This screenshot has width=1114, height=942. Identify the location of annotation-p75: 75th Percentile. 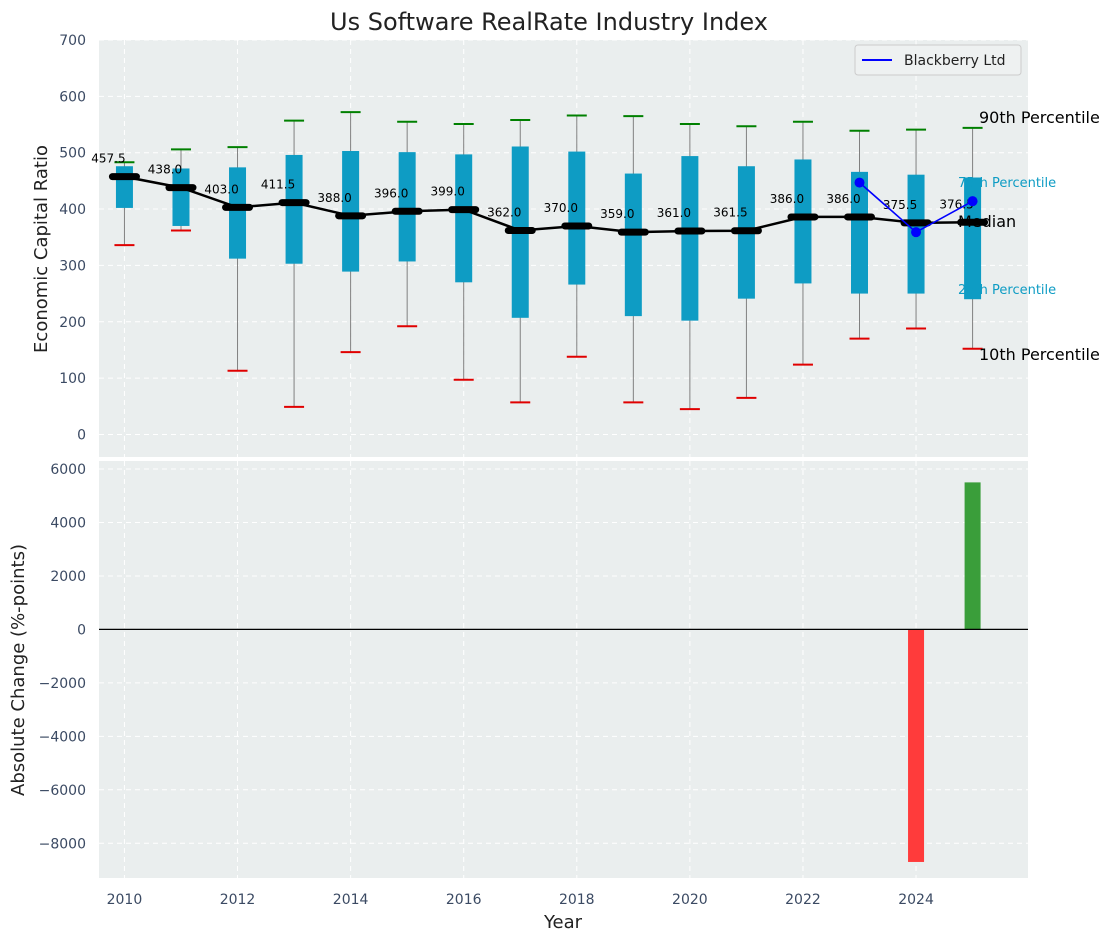
(1007, 183).